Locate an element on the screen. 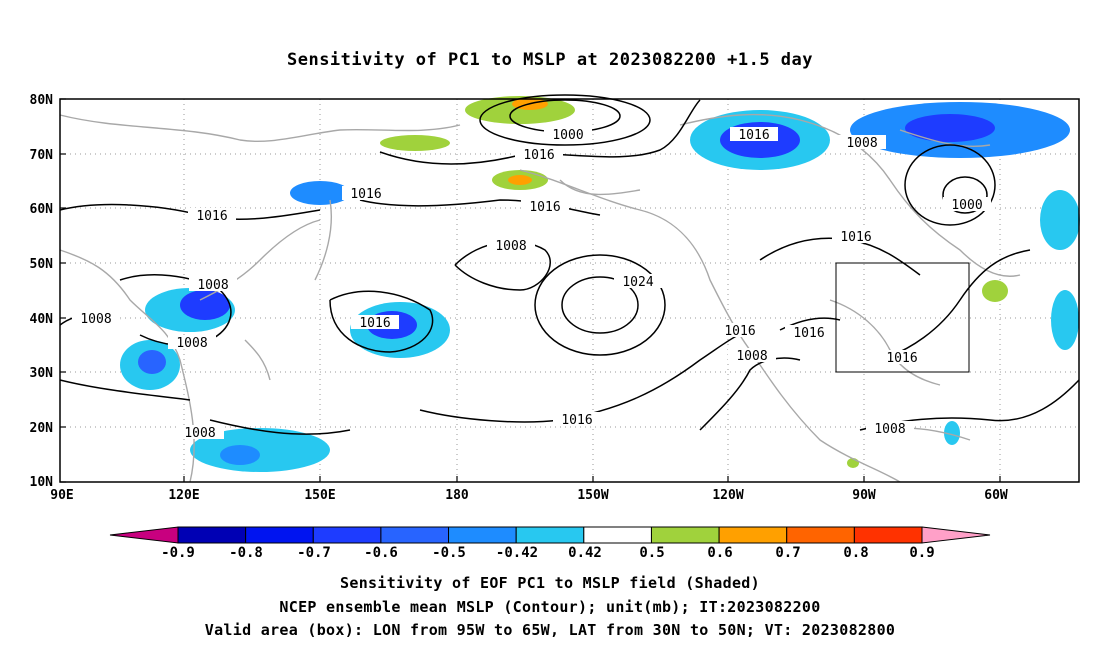 Image resolution: width=1100 pixels, height=650 pixels. shade-neg-greenland-core is located at coordinates (950, 128).